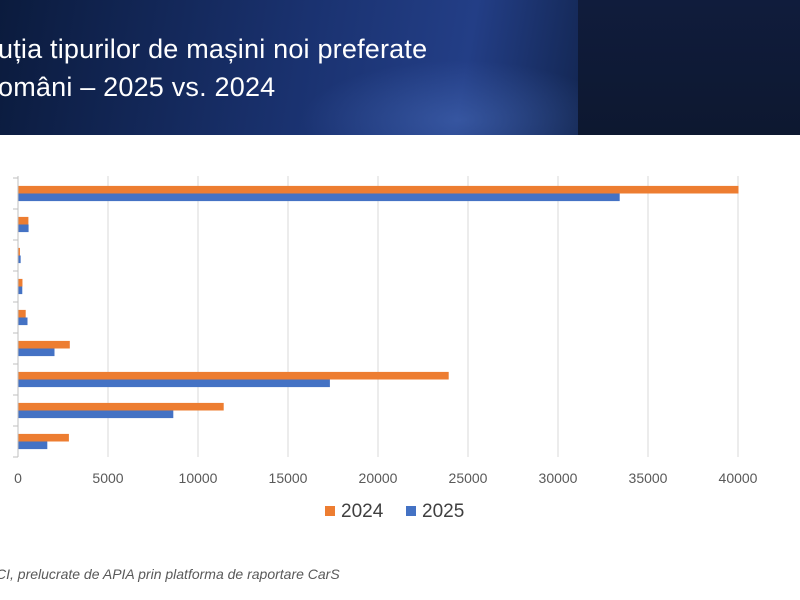 This screenshot has height=600, width=800. What do you see at coordinates (16, 317) in the screenshot?
I see `axes` at bounding box center [16, 317].